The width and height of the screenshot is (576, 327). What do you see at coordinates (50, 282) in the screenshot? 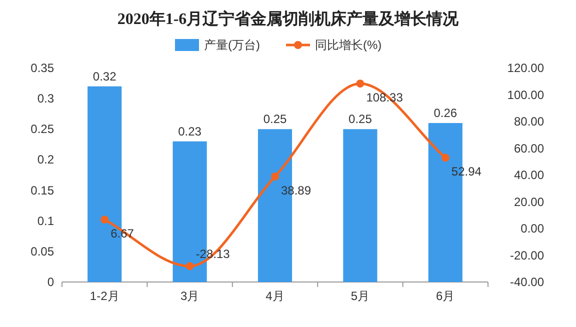
I see `y-tick-label: 0` at bounding box center [50, 282].